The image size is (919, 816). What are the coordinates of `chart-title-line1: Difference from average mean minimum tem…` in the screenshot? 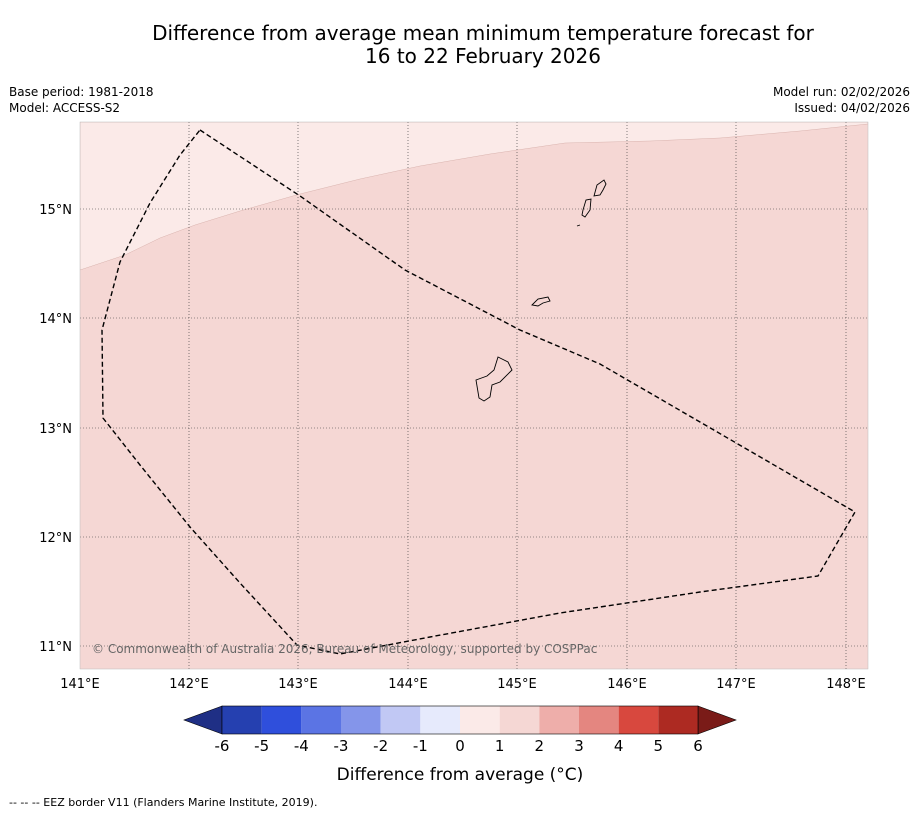 It's located at (483, 33).